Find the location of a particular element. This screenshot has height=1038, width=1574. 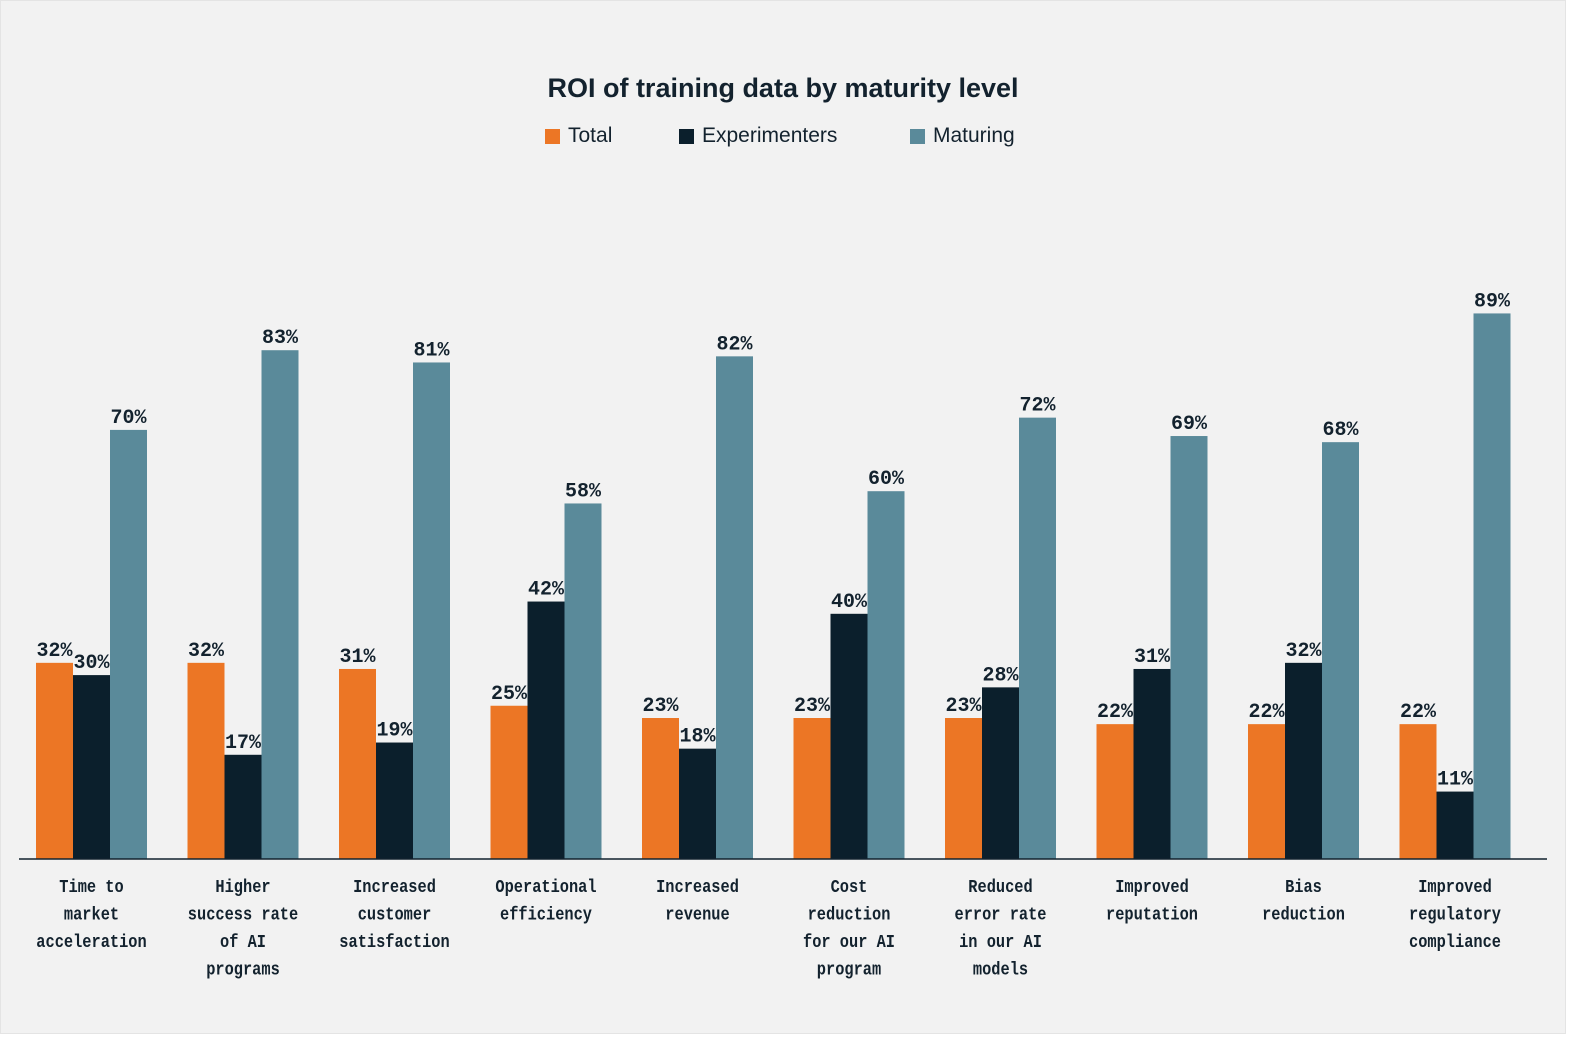

category-label: Operational is located at coordinates (545, 888).